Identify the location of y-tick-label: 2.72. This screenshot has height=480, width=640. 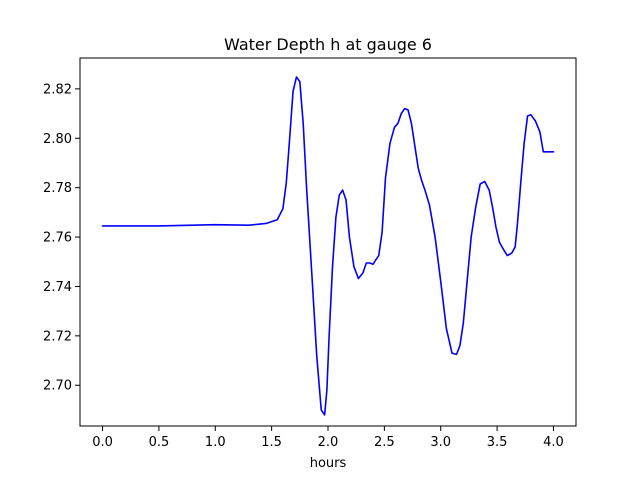
(57, 336).